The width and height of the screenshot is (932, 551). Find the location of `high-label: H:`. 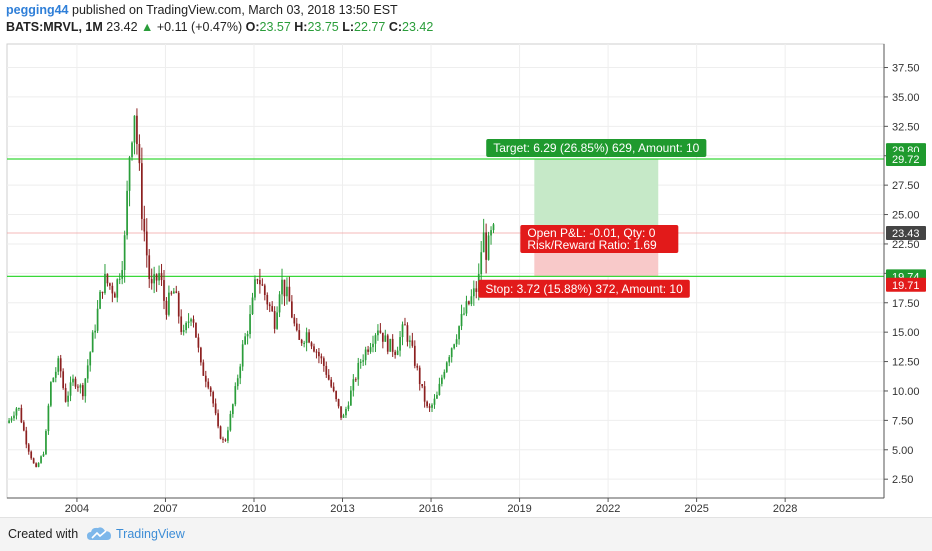

high-label: H: is located at coordinates (301, 27).